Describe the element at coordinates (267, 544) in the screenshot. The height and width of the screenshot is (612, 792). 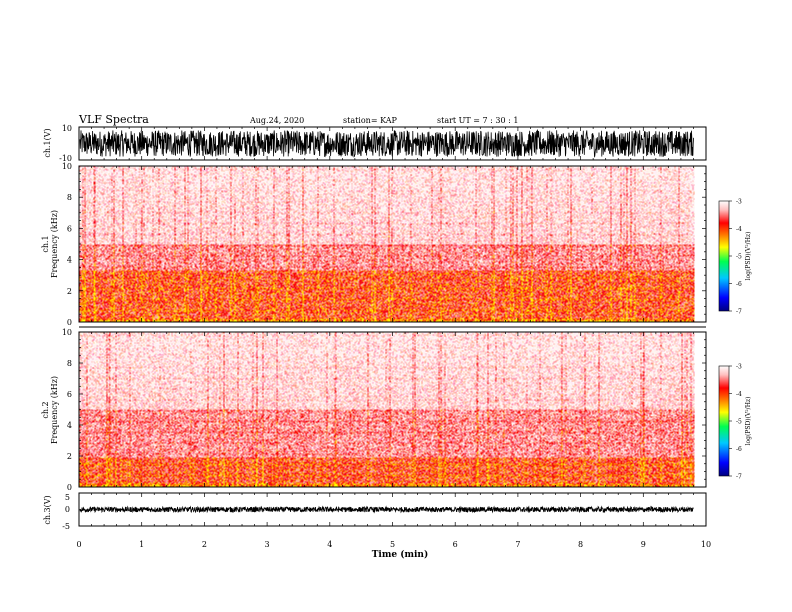
I see `x-tick-label: 3` at that location.